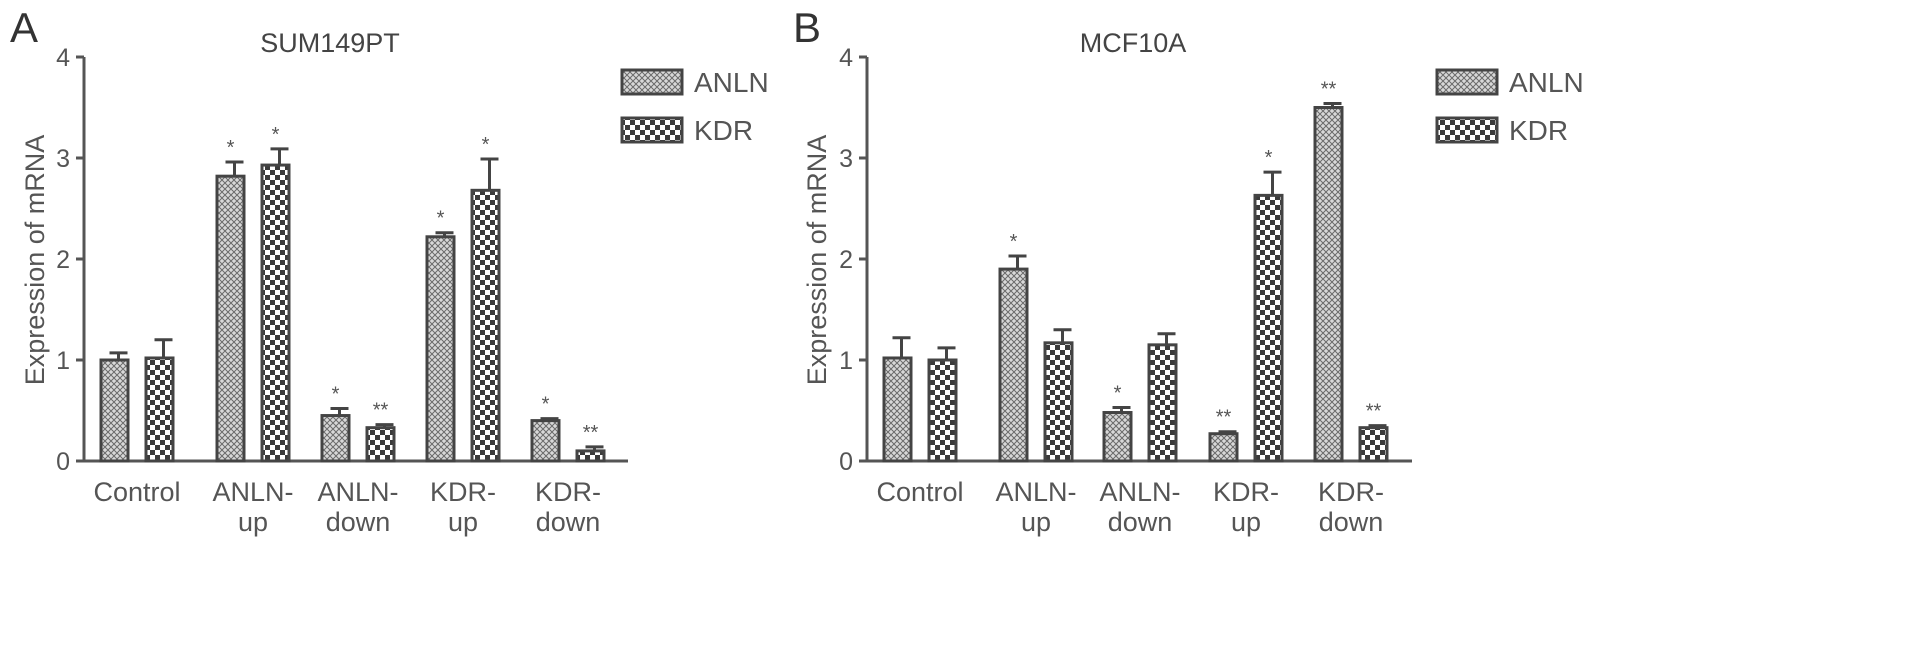 This screenshot has height=665, width=1913. Describe the element at coordinates (330, 43) in the screenshot. I see `chart-title: SUM149PT` at that location.